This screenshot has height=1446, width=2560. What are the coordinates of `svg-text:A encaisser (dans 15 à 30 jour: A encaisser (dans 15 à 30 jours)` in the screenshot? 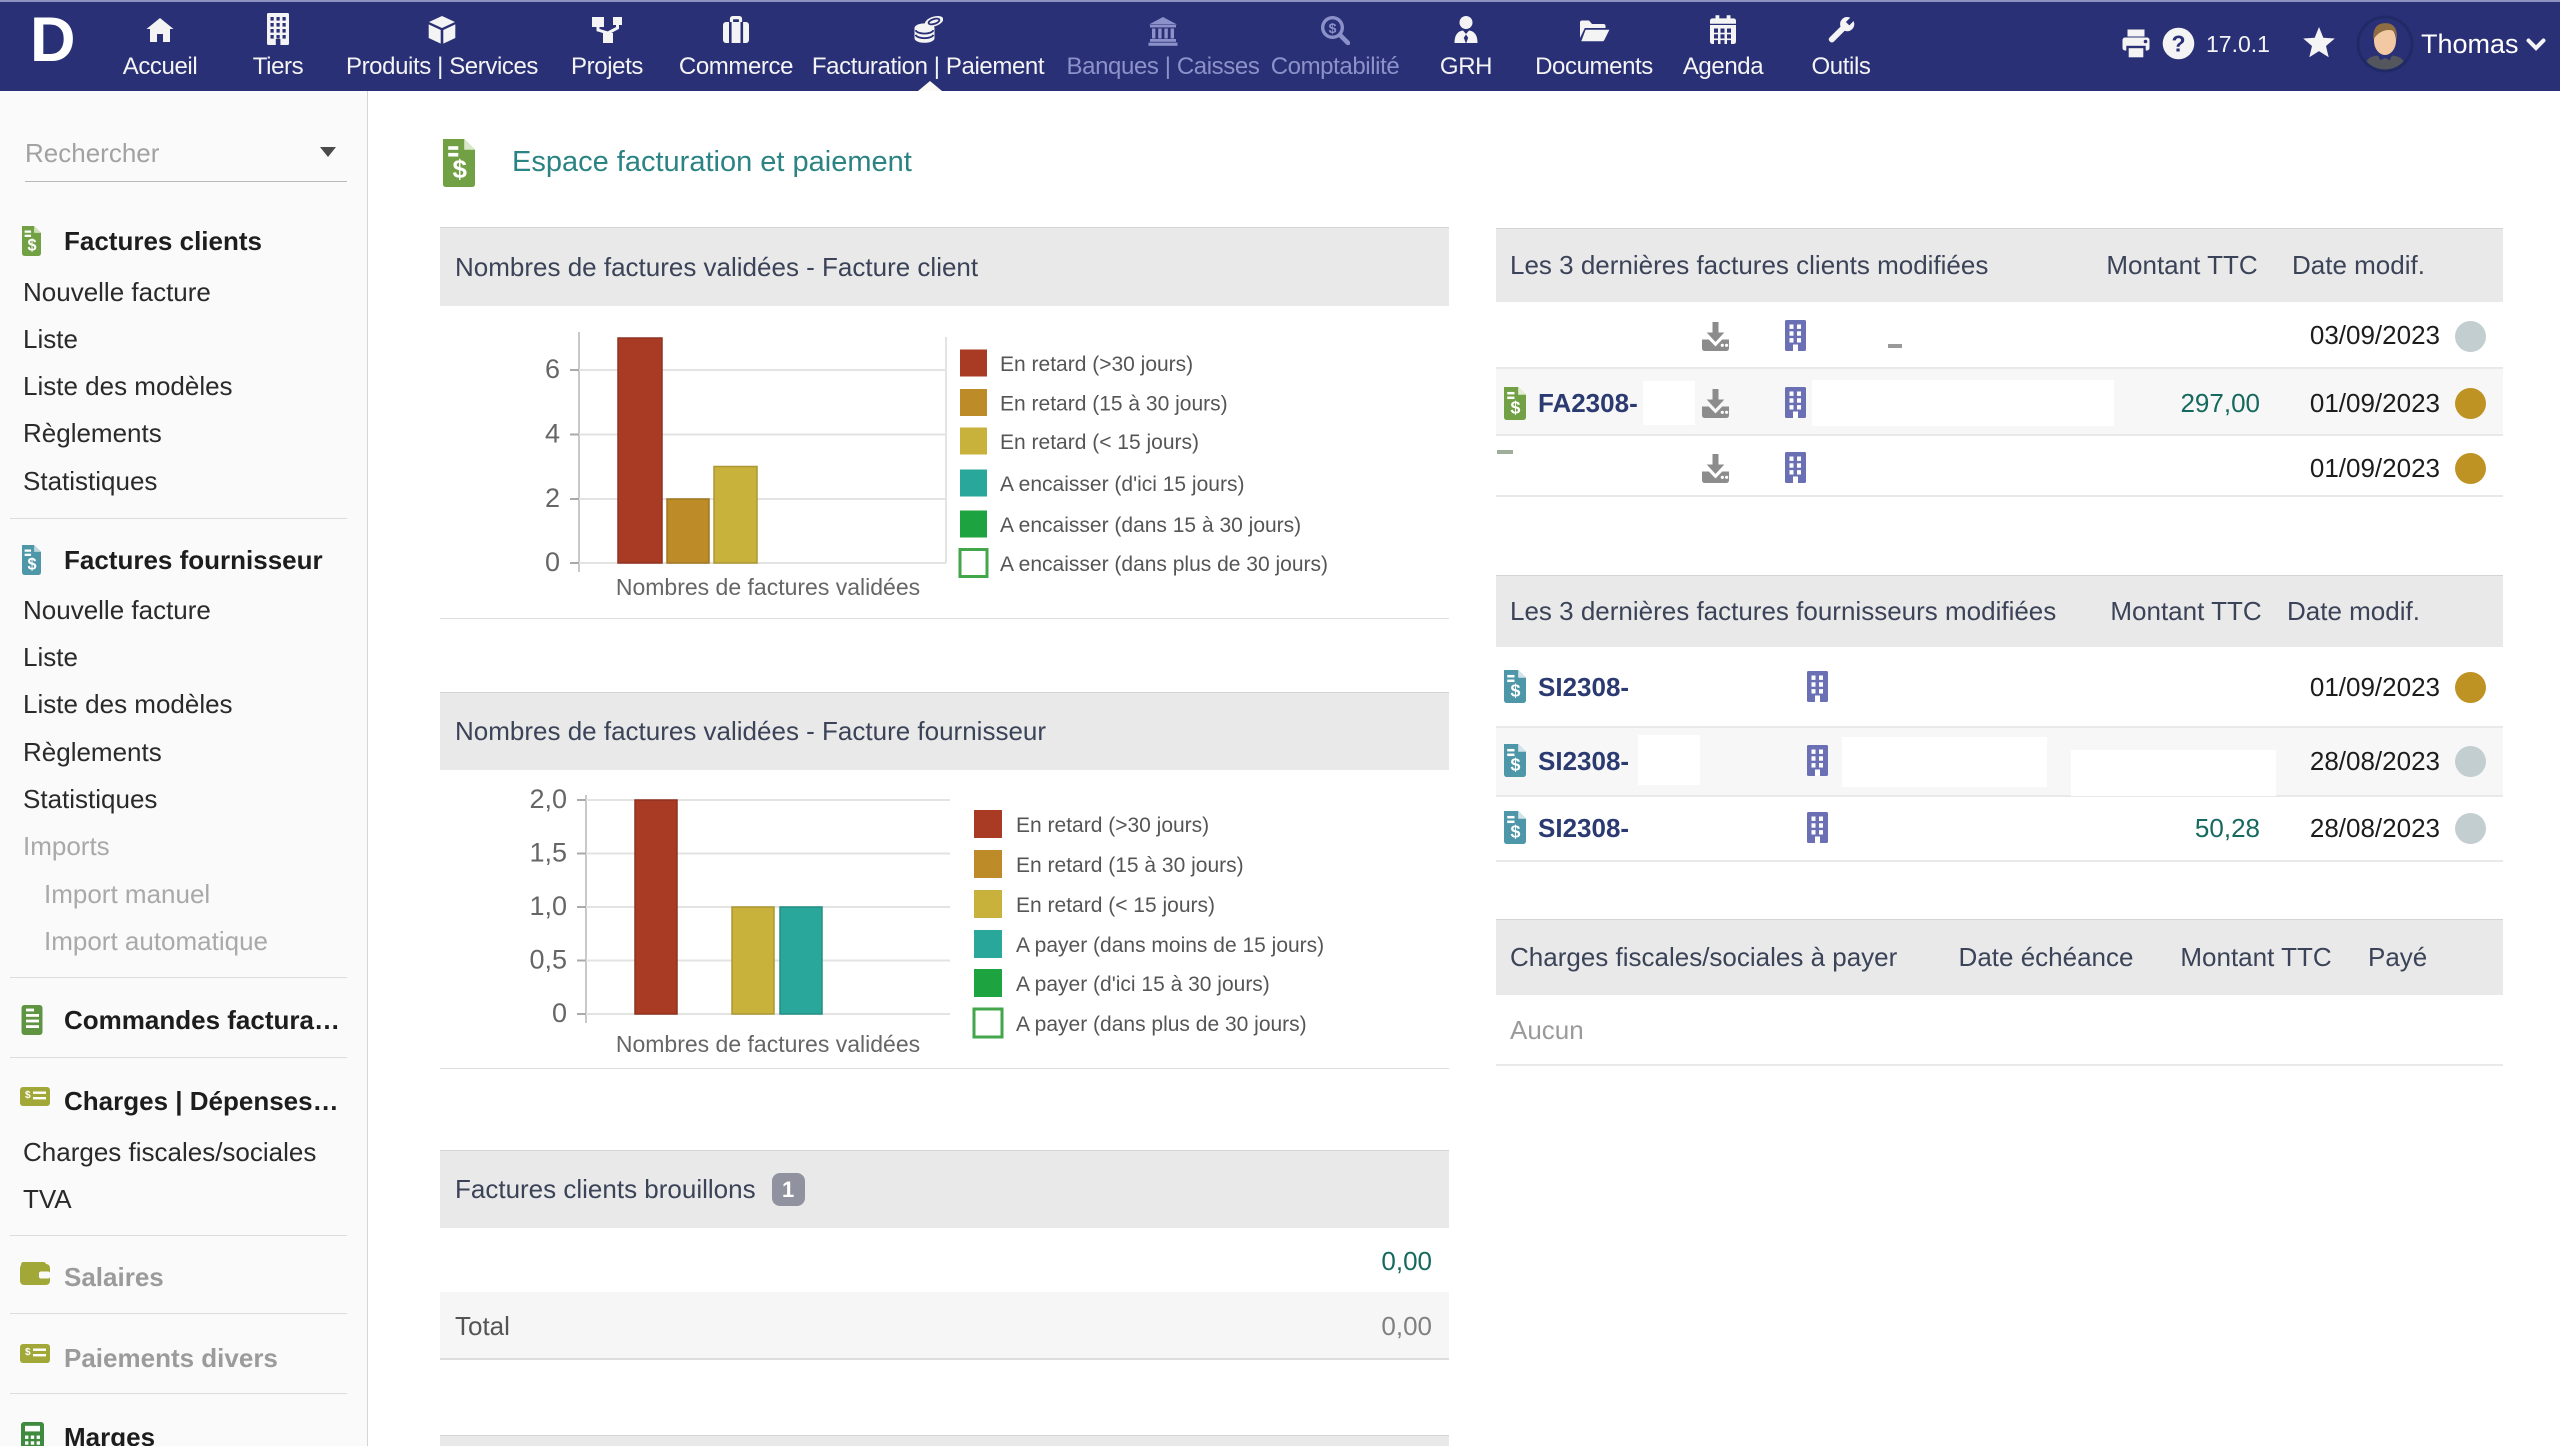 It's located at (1150, 525).